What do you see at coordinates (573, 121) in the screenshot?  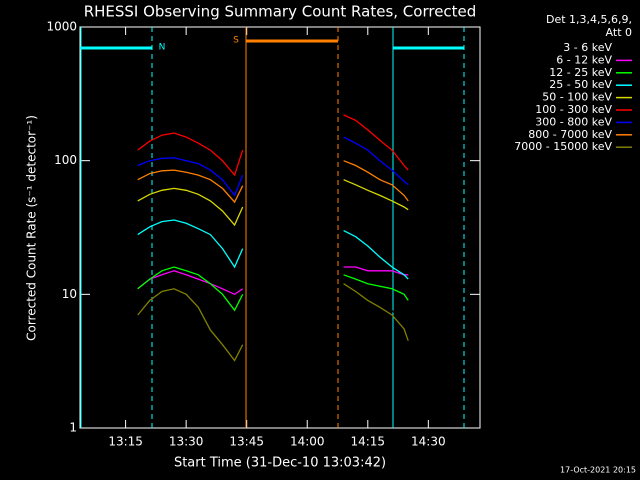 I see `legend-label: 300 - 800 keV` at bounding box center [573, 121].